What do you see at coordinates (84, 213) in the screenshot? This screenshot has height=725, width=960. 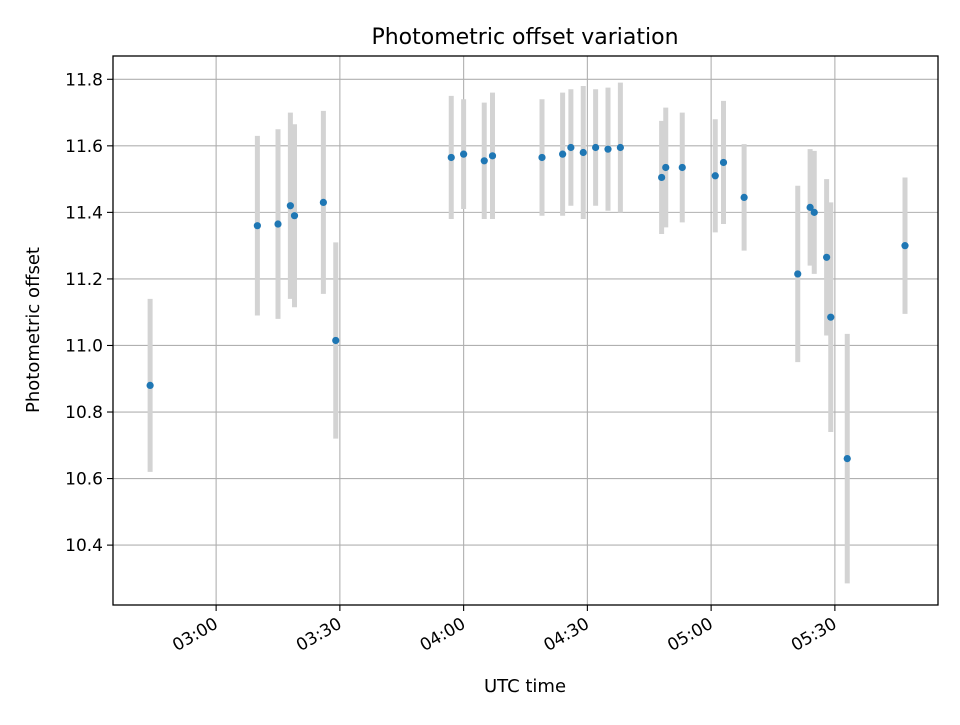 I see `y-tick-label: 11.4` at bounding box center [84, 213].